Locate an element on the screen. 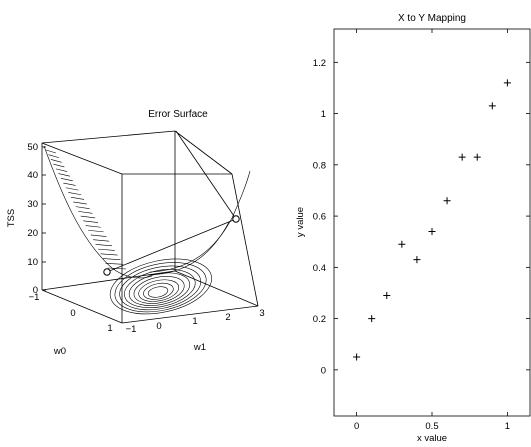 The width and height of the screenshot is (531, 447). w0-axis-label: w0 is located at coordinates (59, 351).